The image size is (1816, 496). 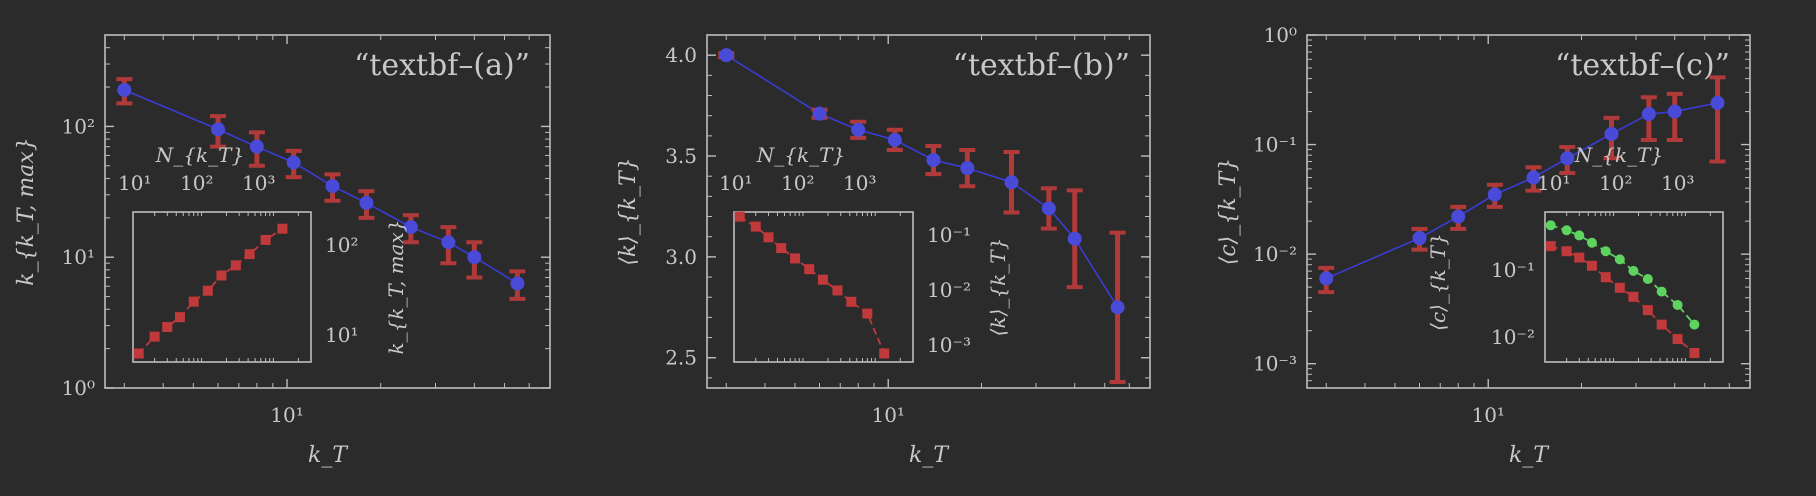 What do you see at coordinates (949, 345) in the screenshot?
I see `inset-y-tick-label: 10⁻³` at bounding box center [949, 345].